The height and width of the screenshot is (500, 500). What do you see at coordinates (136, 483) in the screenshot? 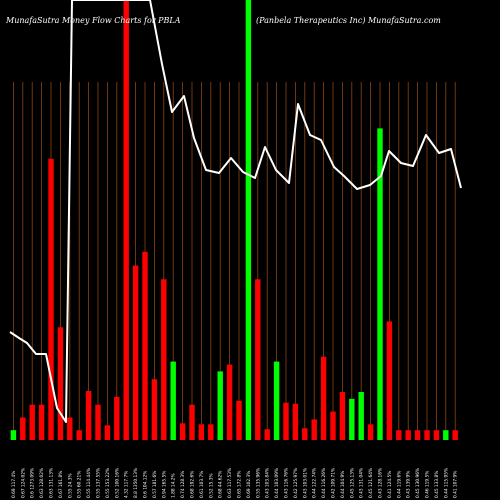
I see `x-tick-label: 8.8 1350.13%` at bounding box center [136, 483].